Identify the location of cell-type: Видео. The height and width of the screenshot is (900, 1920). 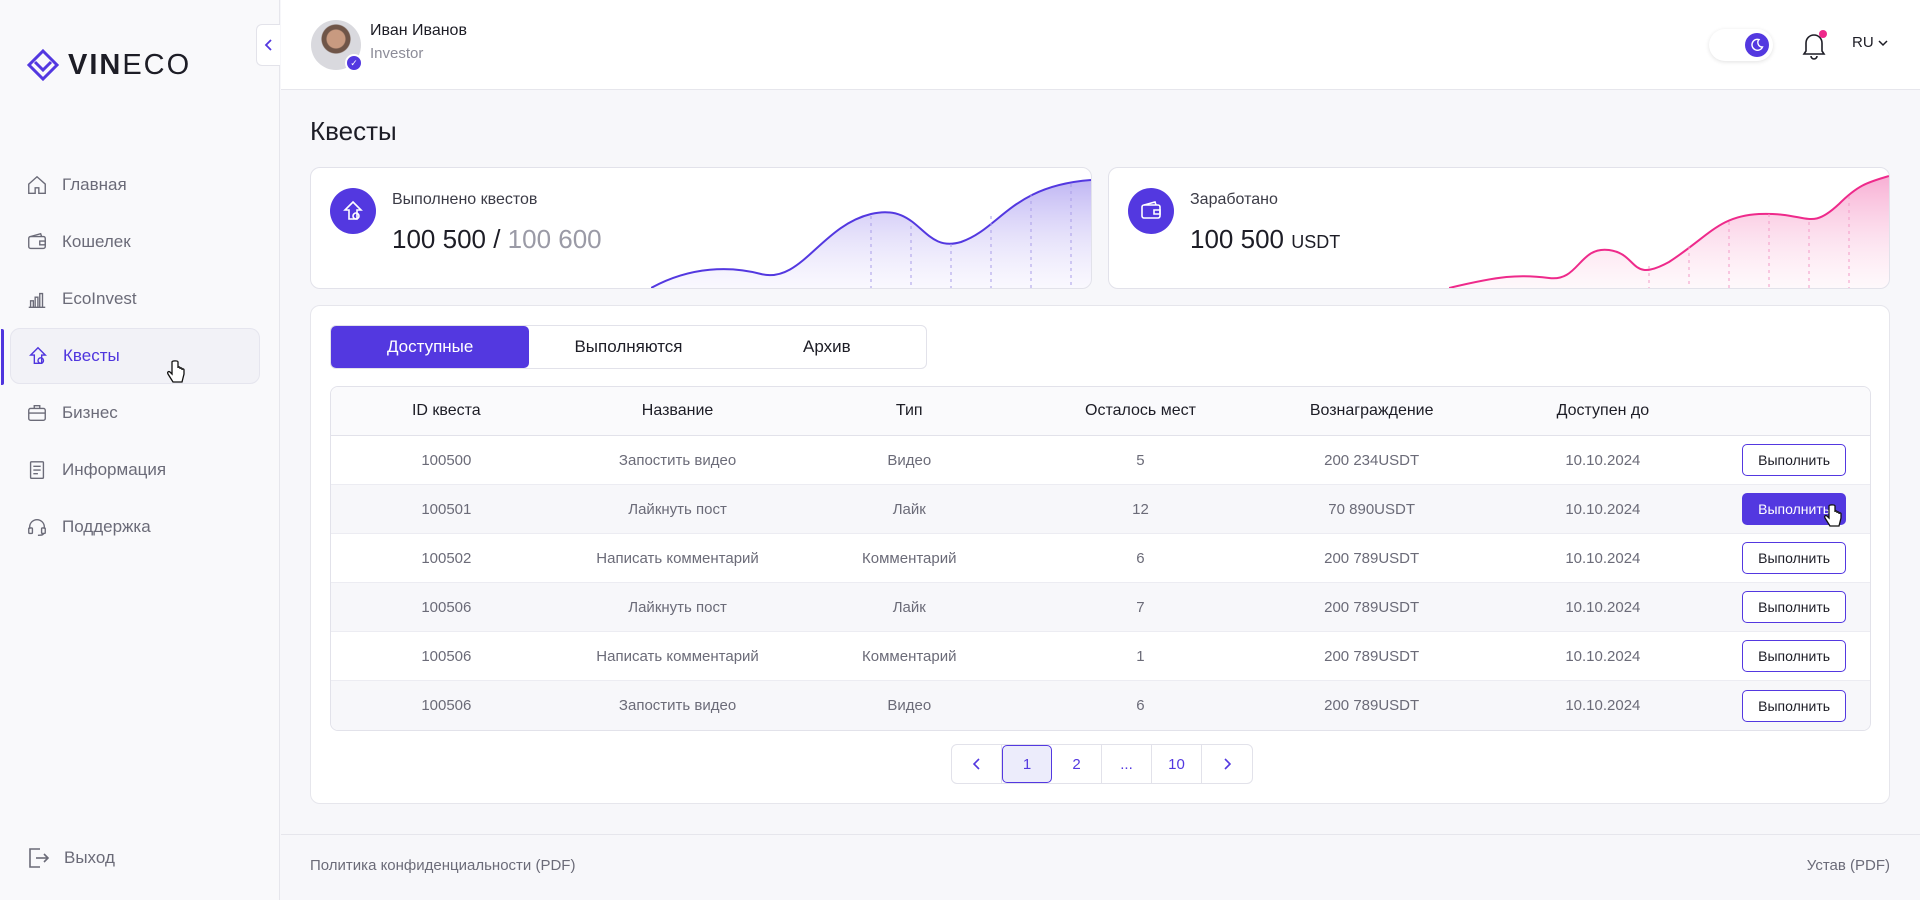
(909, 460).